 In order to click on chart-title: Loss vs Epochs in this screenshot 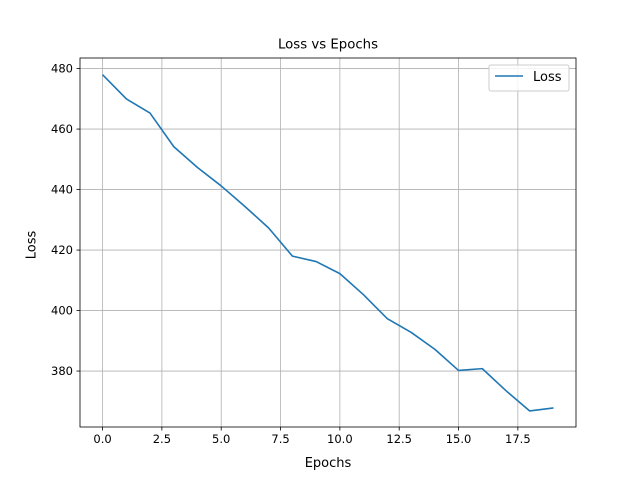, I will do `click(328, 45)`.